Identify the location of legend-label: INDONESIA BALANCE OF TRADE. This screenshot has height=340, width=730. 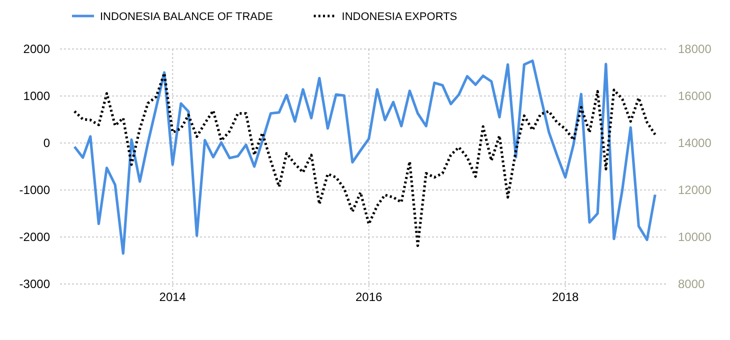
(186, 16).